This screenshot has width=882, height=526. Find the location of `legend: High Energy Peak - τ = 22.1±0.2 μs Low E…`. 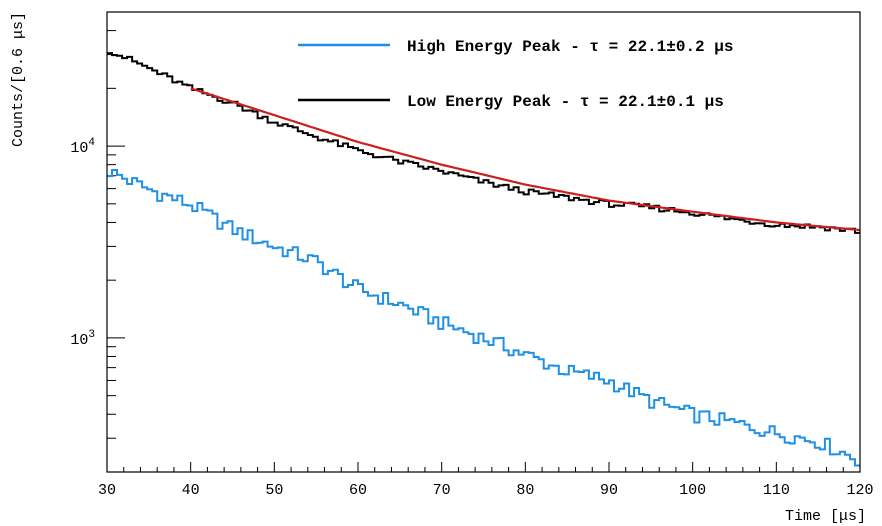

legend: High Energy Peak - τ = 22.1±0.2 μs Low E… is located at coordinates (515, 74).